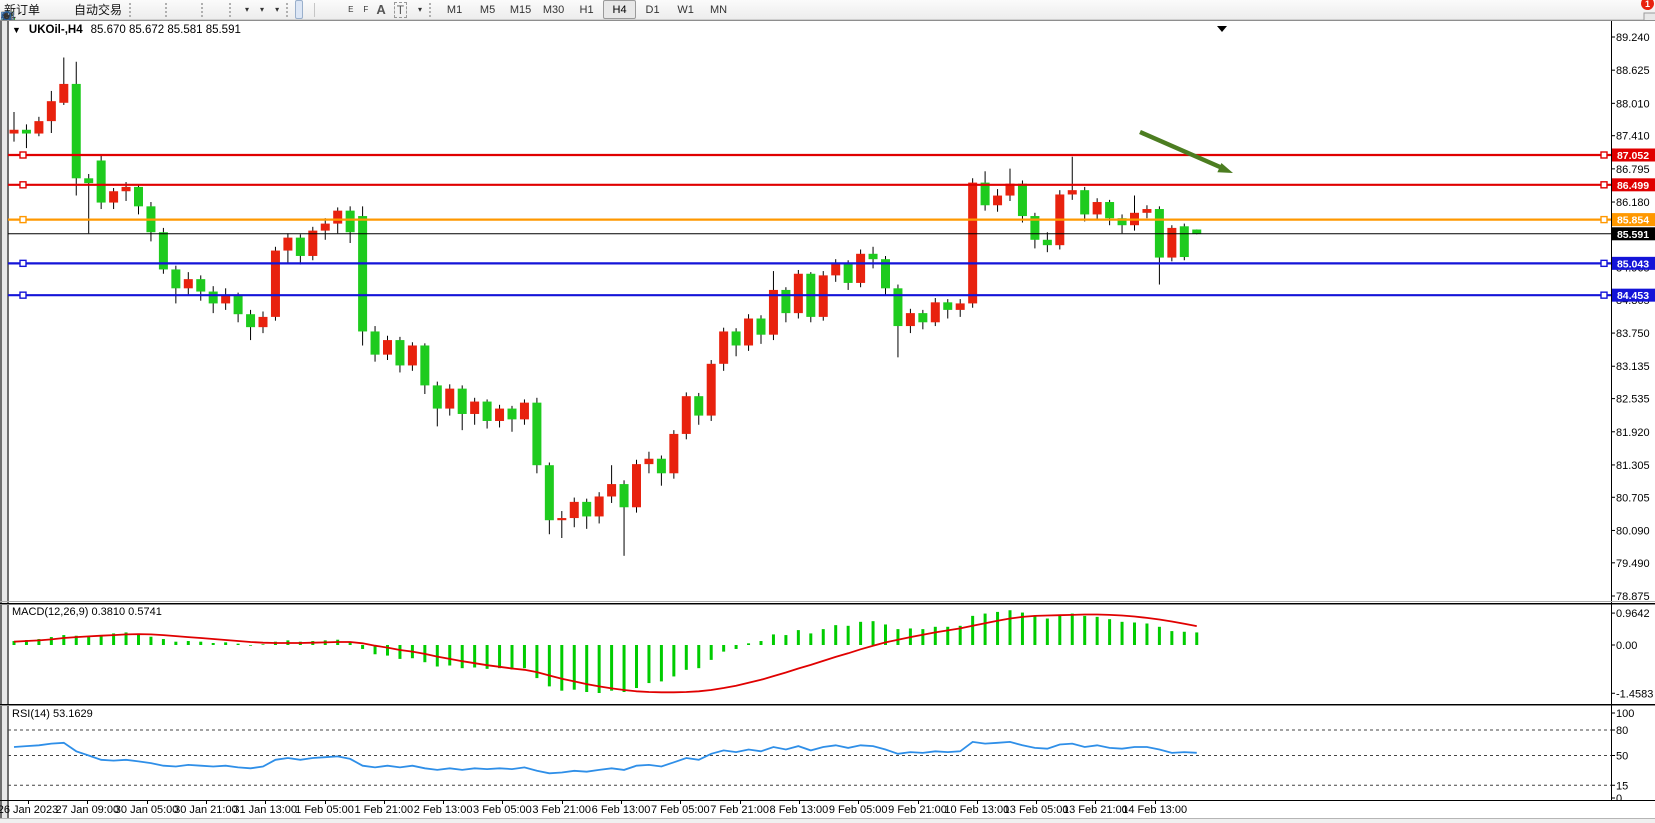 The height and width of the screenshot is (823, 1655). Describe the element at coordinates (1648, 12) in the screenshot. I see `notifications-button: 1` at that location.